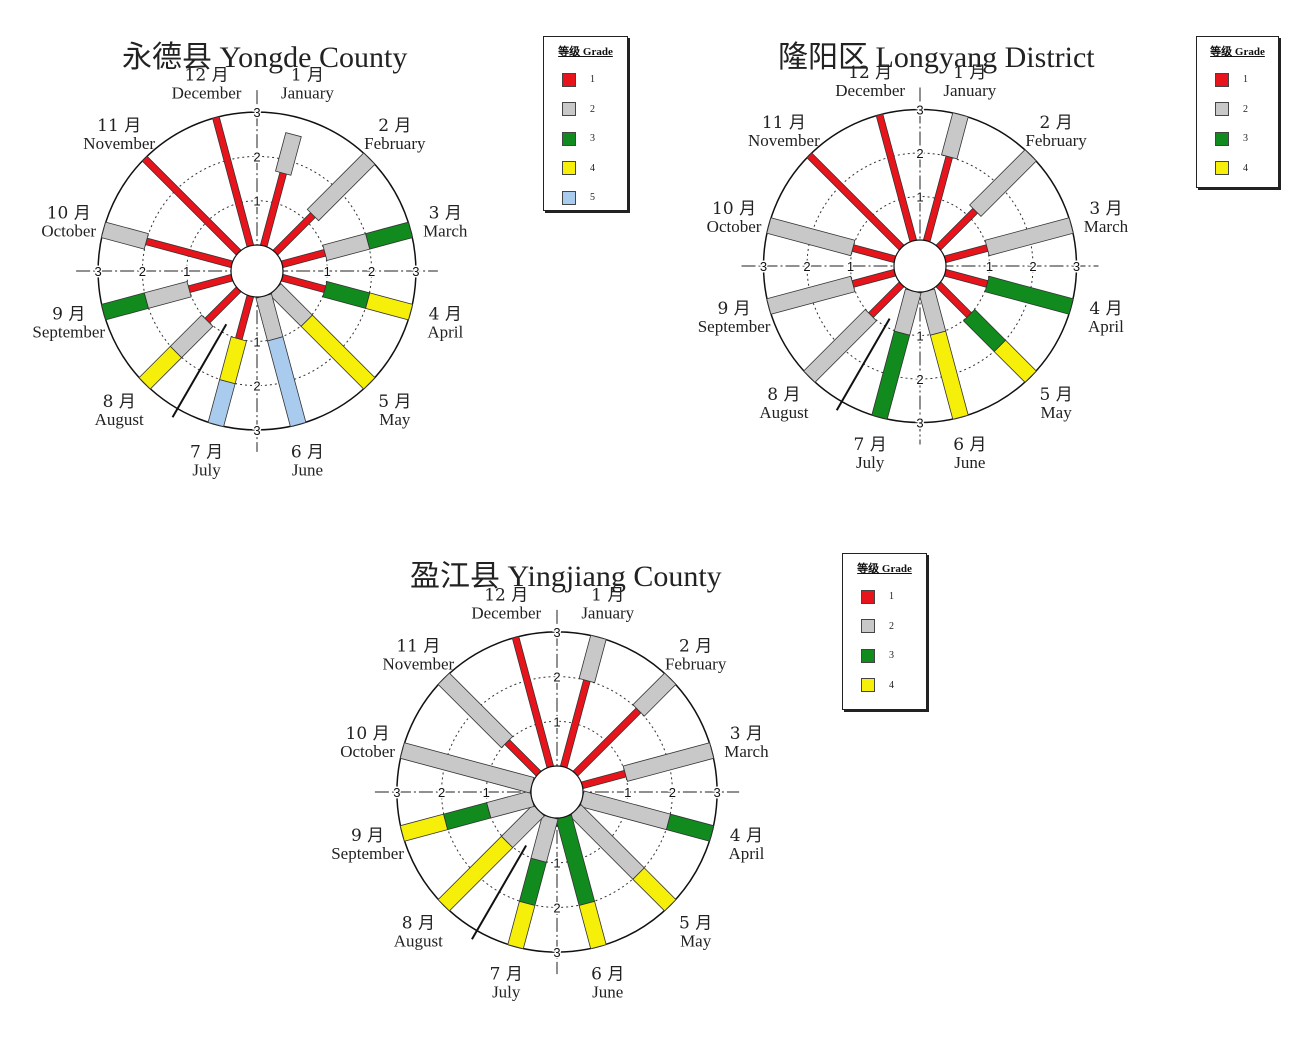 The image size is (1298, 1047). Describe the element at coordinates (695, 646) in the screenshot. I see `month-label-cn: 2 月` at that location.